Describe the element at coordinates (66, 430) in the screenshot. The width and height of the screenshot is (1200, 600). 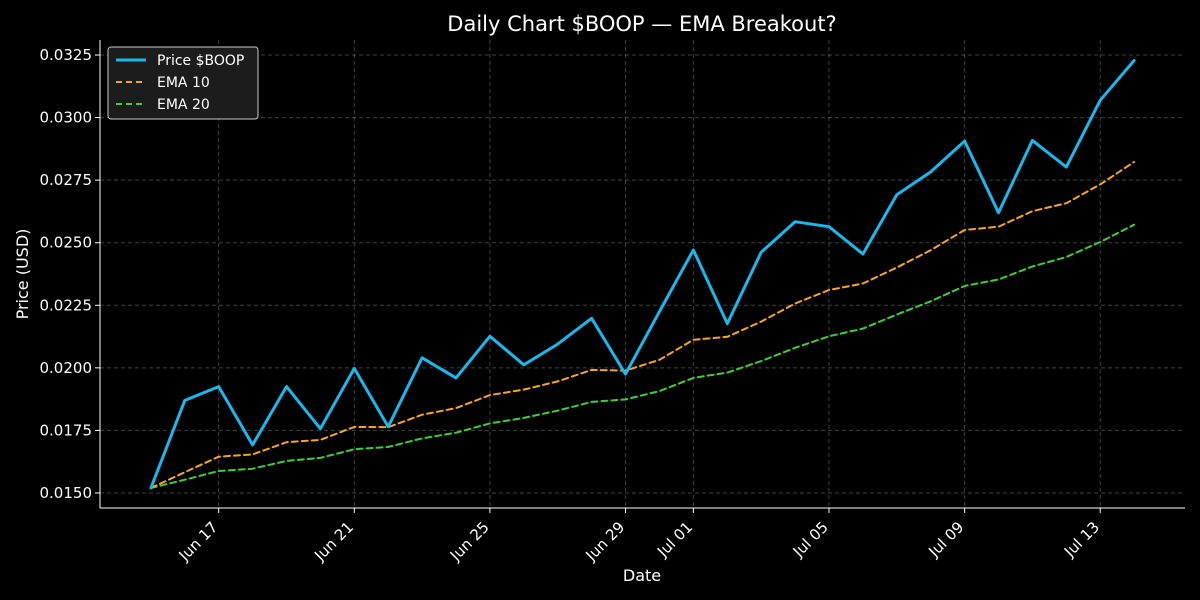
I see `y-tick-label: 0.0175` at that location.